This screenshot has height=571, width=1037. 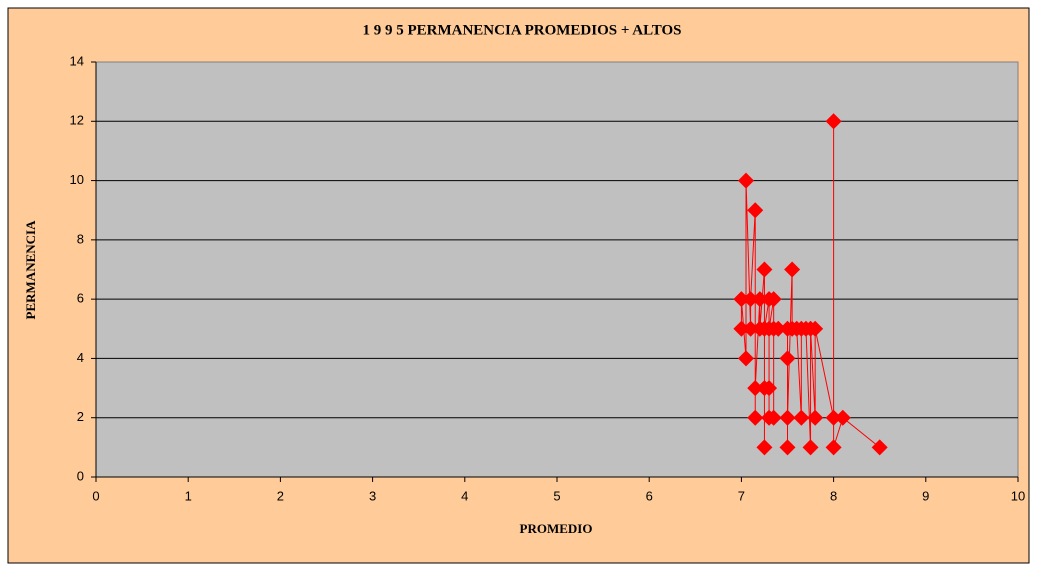 What do you see at coordinates (1018, 495) in the screenshot?
I see `x-tick-label: 10` at bounding box center [1018, 495].